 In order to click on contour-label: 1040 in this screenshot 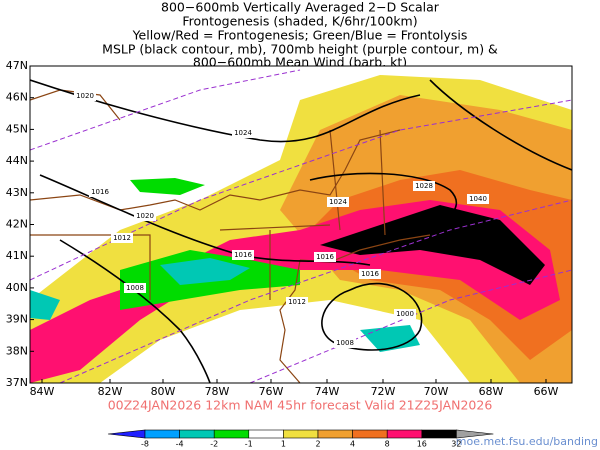, I will do `click(478, 199)`.